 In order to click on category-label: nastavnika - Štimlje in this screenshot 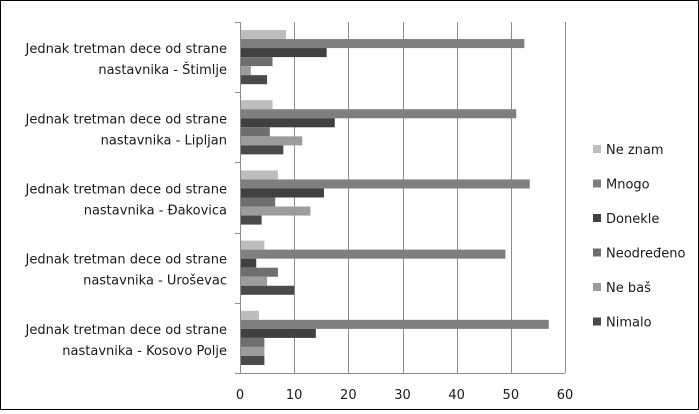, I will do `click(162, 70)`.